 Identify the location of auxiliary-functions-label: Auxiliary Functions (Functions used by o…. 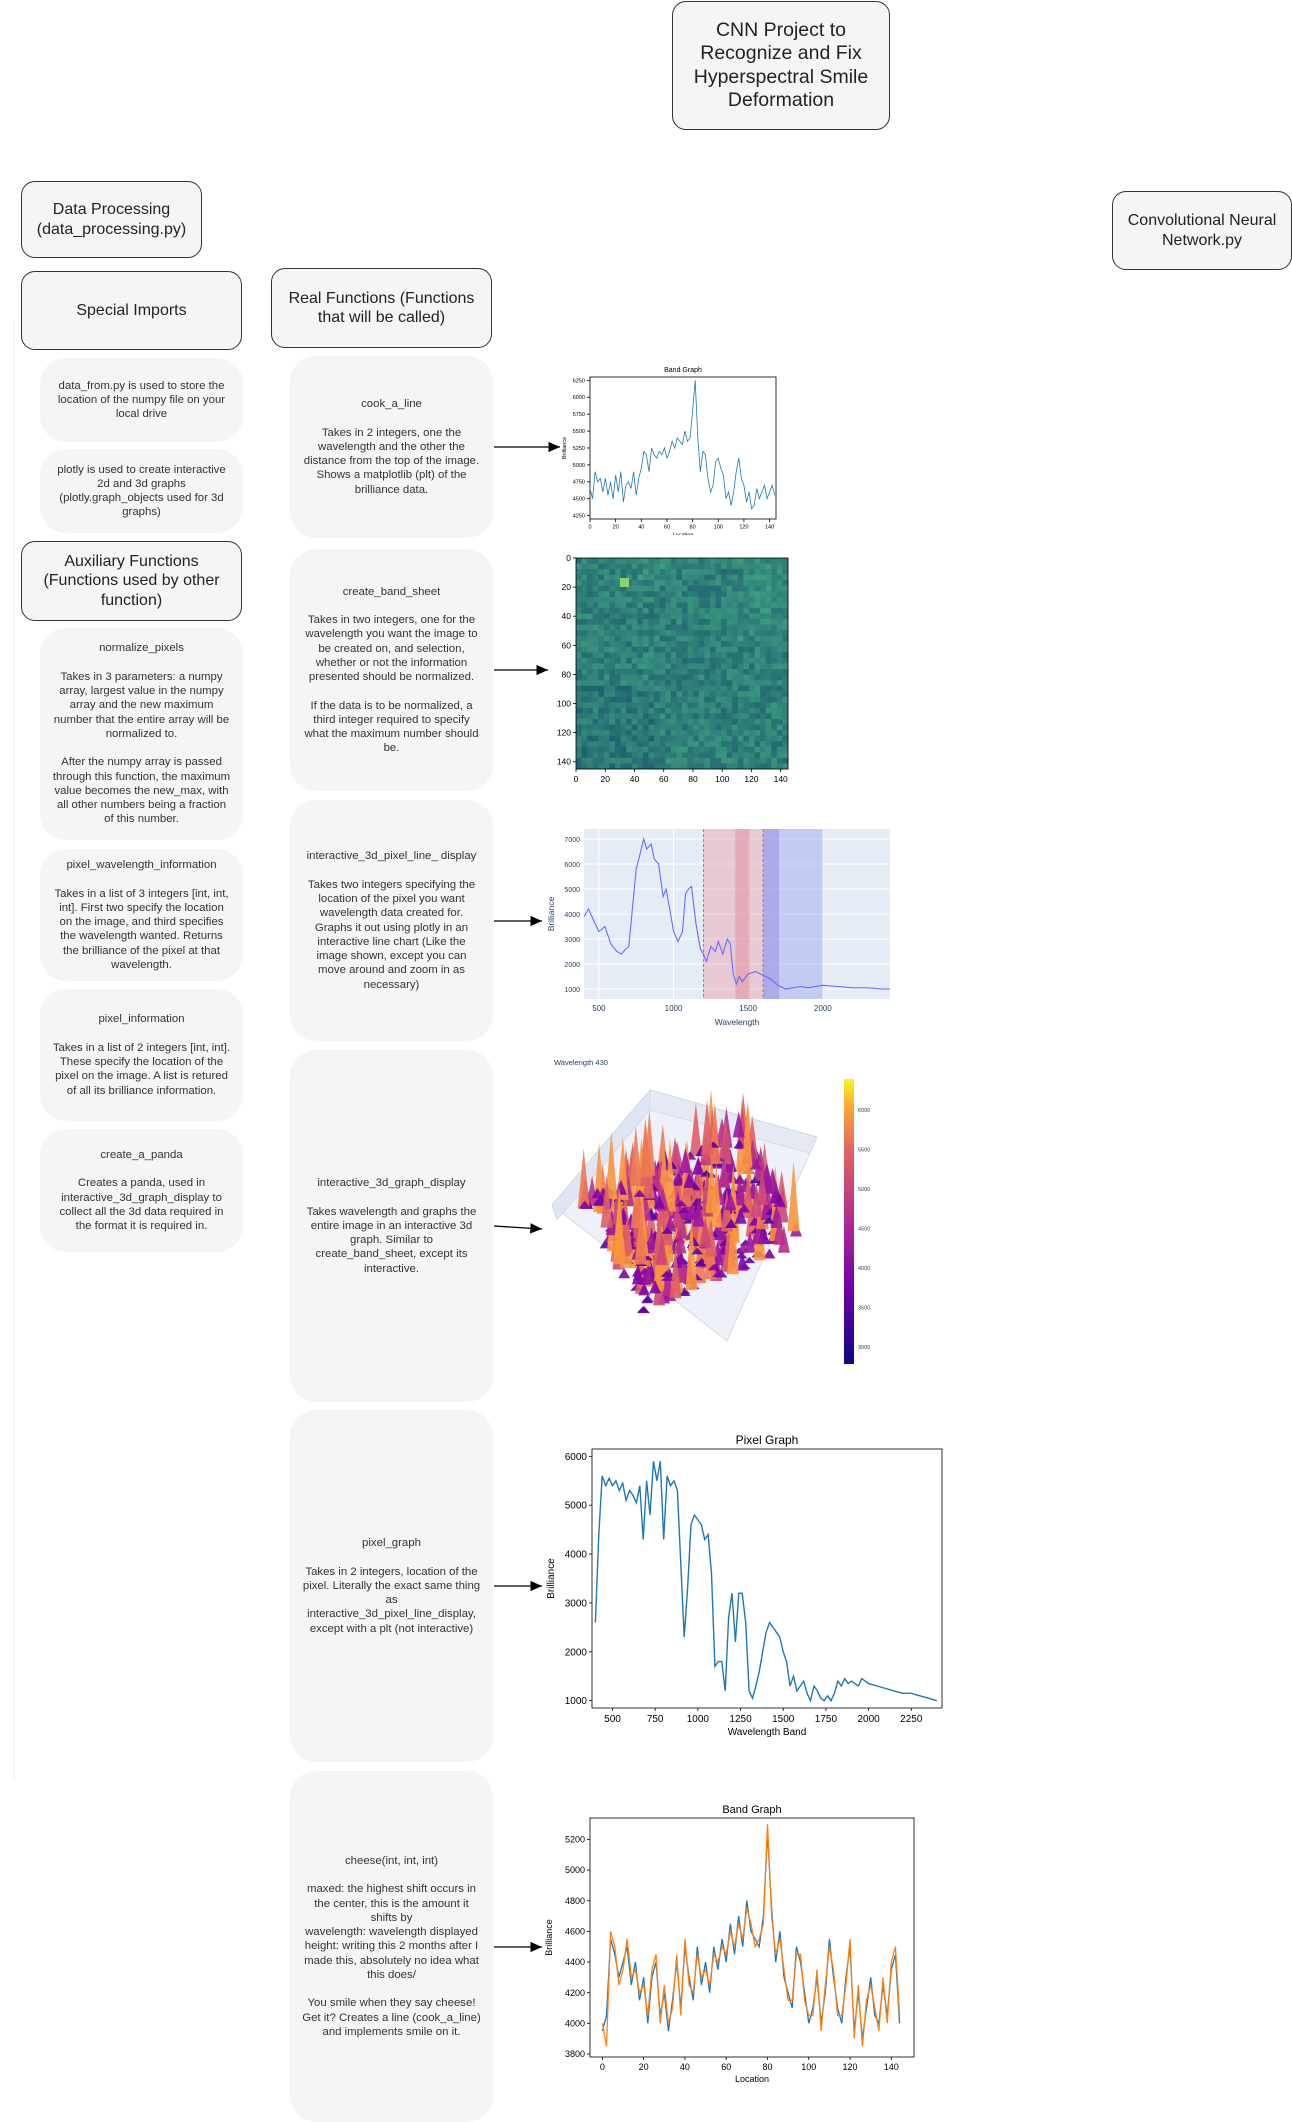
(131, 581).